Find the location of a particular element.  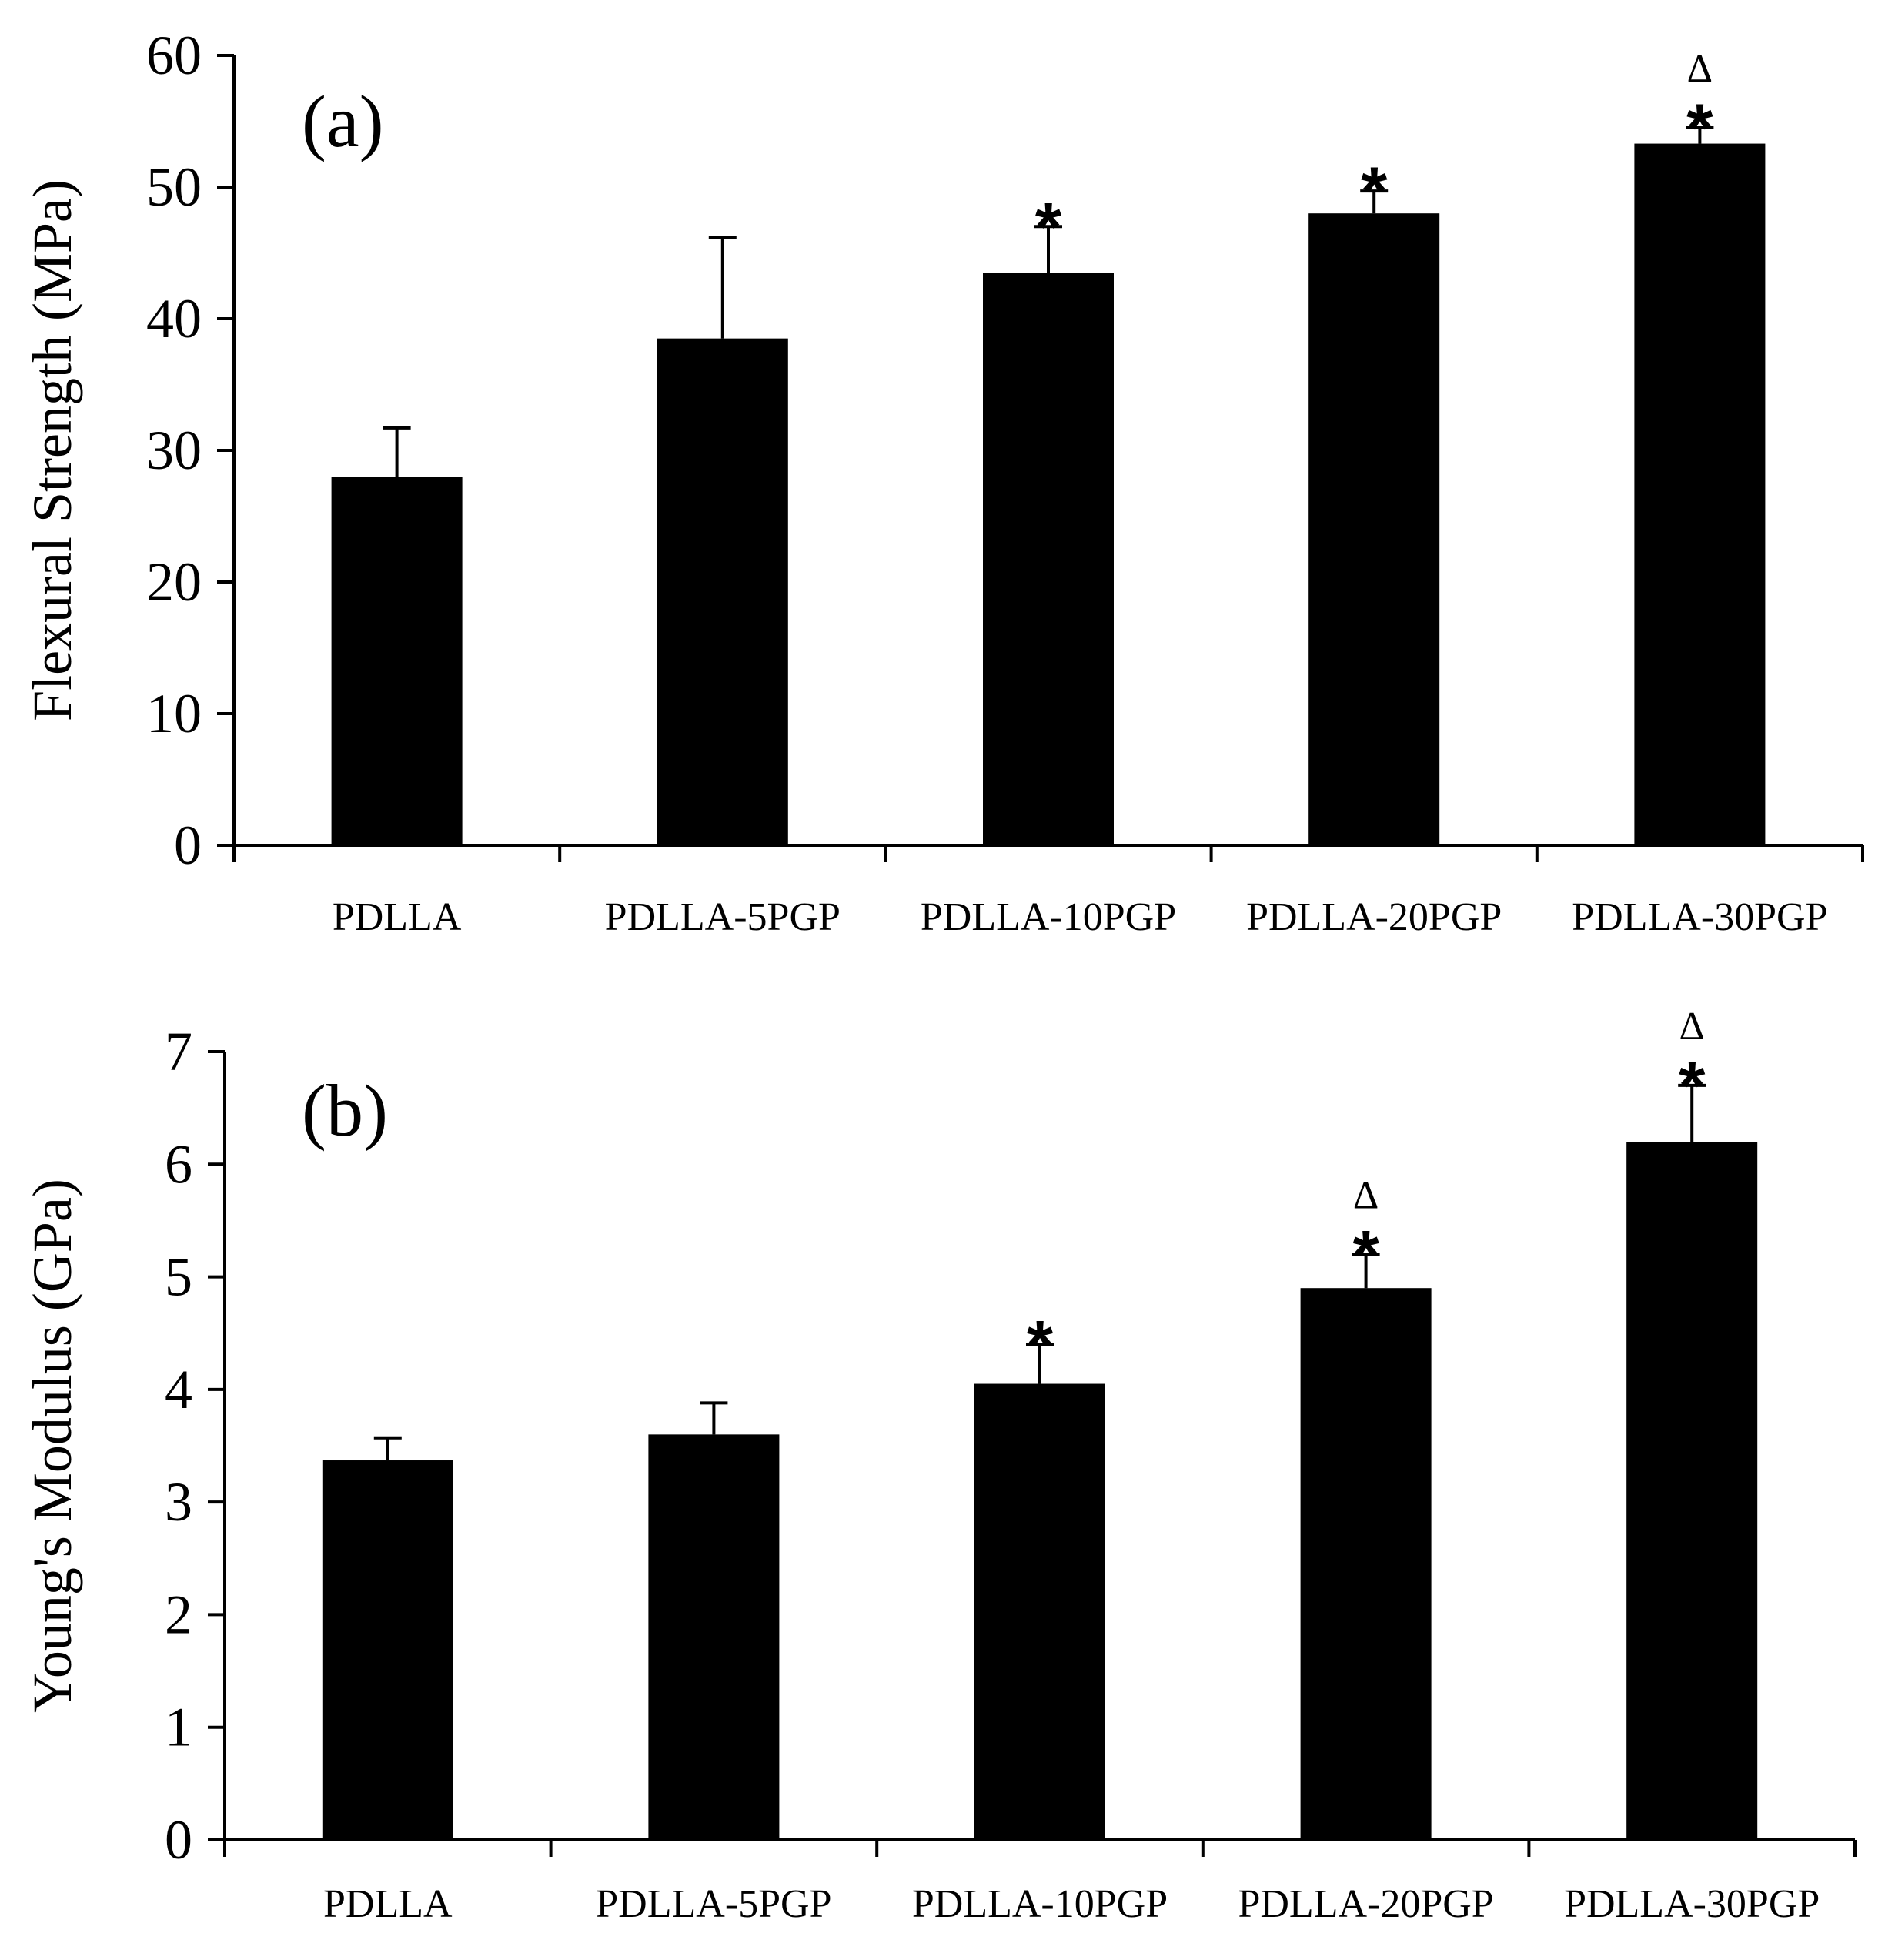

y-tick-label: 7 is located at coordinates (178, 1051).